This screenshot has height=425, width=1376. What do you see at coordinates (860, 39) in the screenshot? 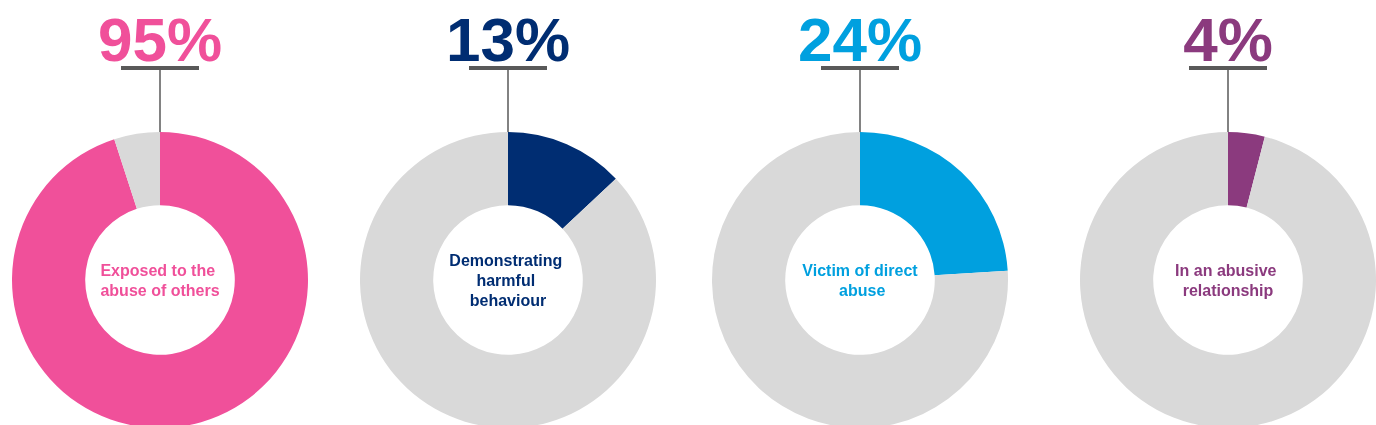
I see `data-label: 24%` at bounding box center [860, 39].